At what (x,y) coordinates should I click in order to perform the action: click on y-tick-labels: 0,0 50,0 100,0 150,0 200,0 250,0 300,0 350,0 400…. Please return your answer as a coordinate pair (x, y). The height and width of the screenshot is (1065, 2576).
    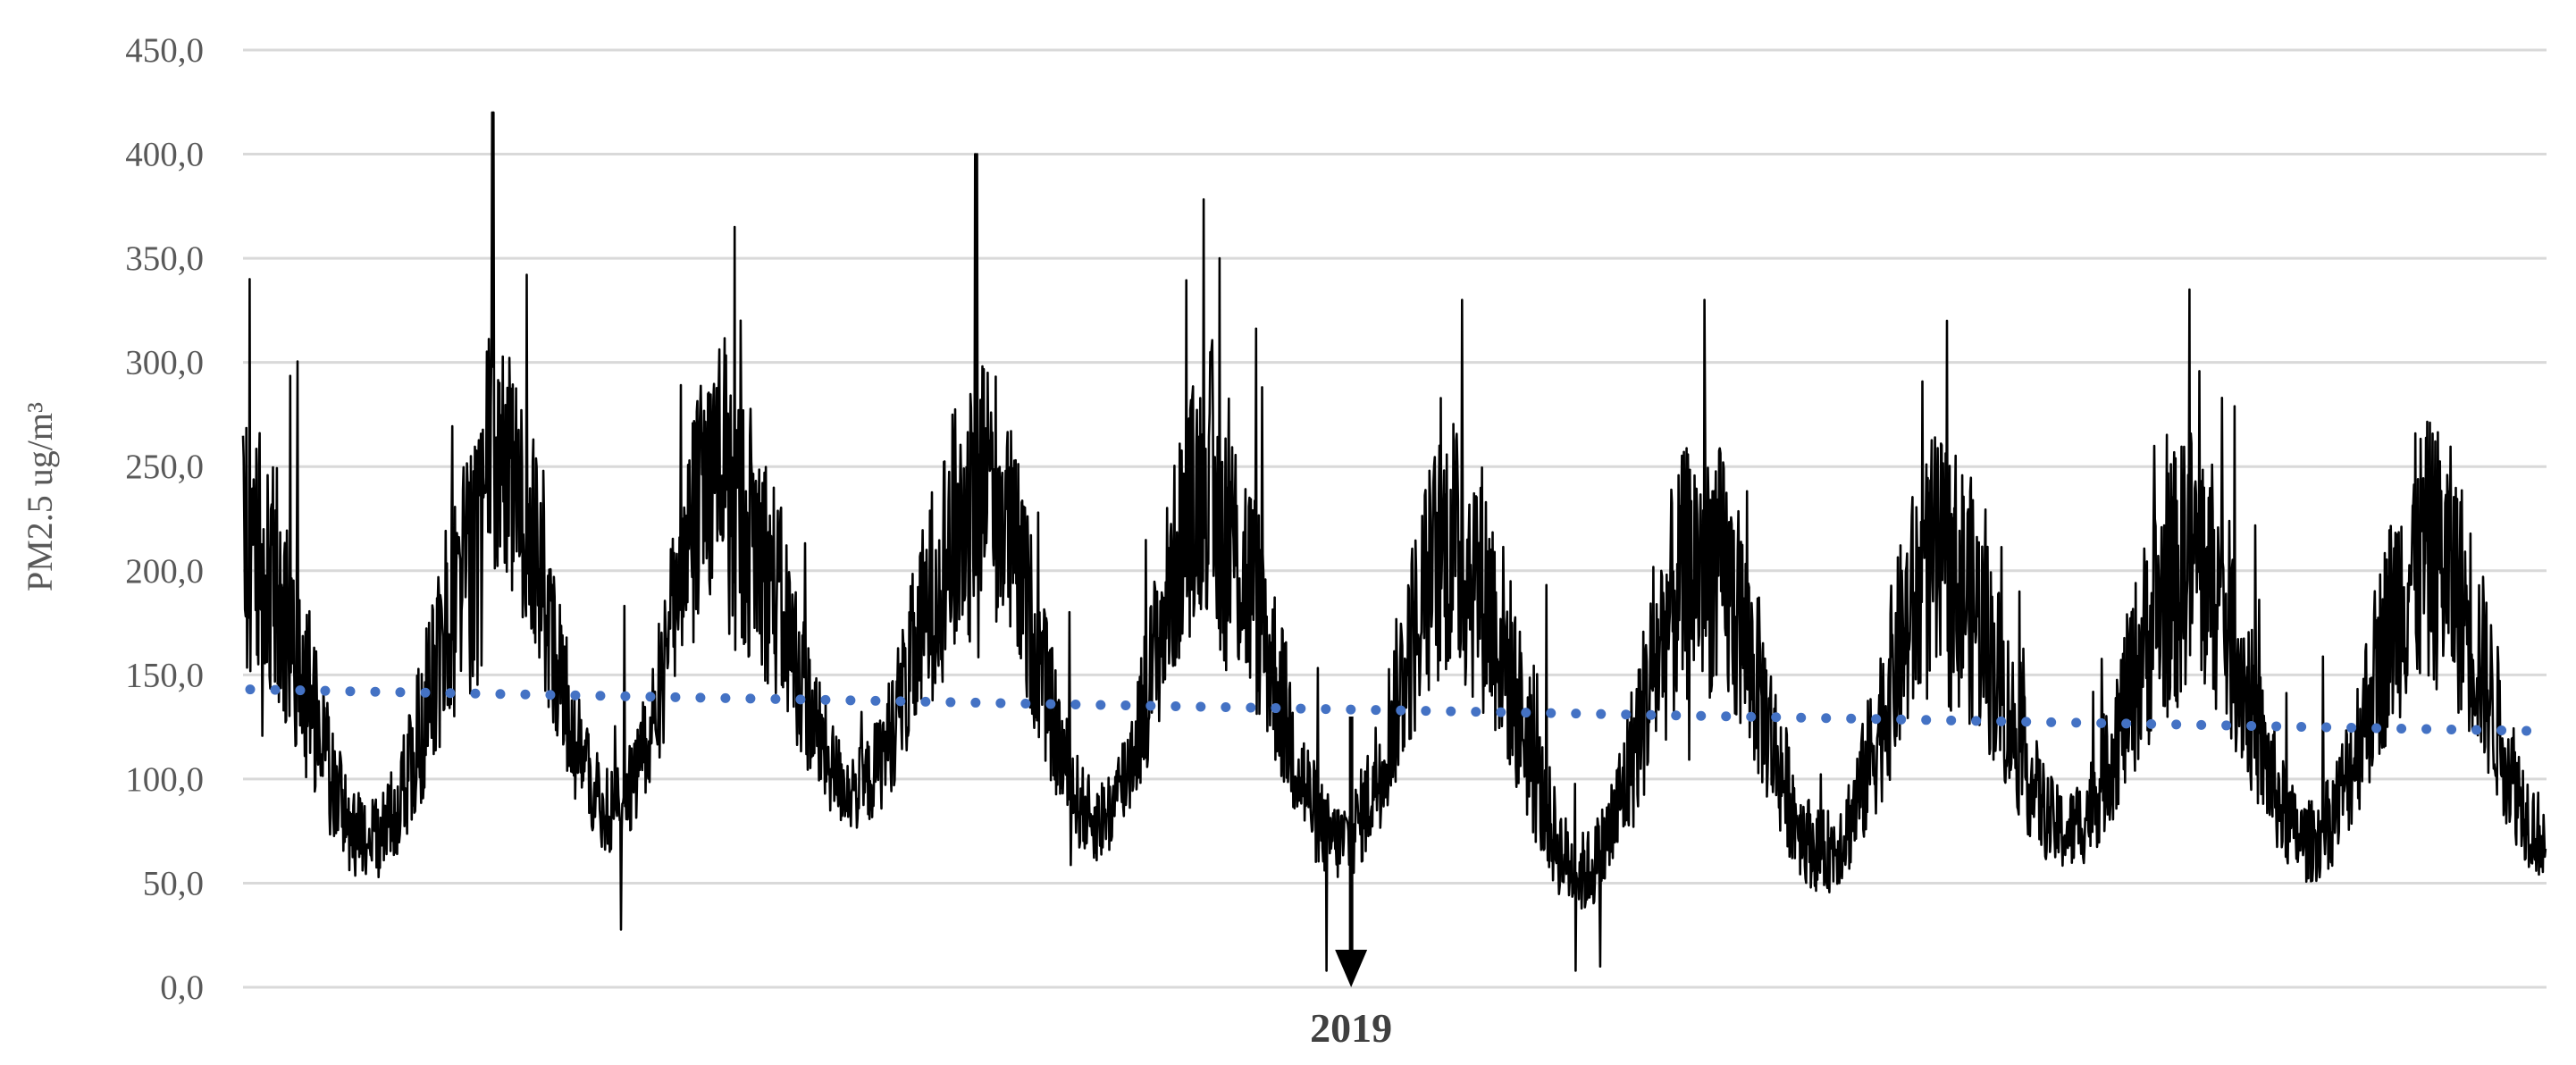
    Looking at the image, I should click on (164, 519).